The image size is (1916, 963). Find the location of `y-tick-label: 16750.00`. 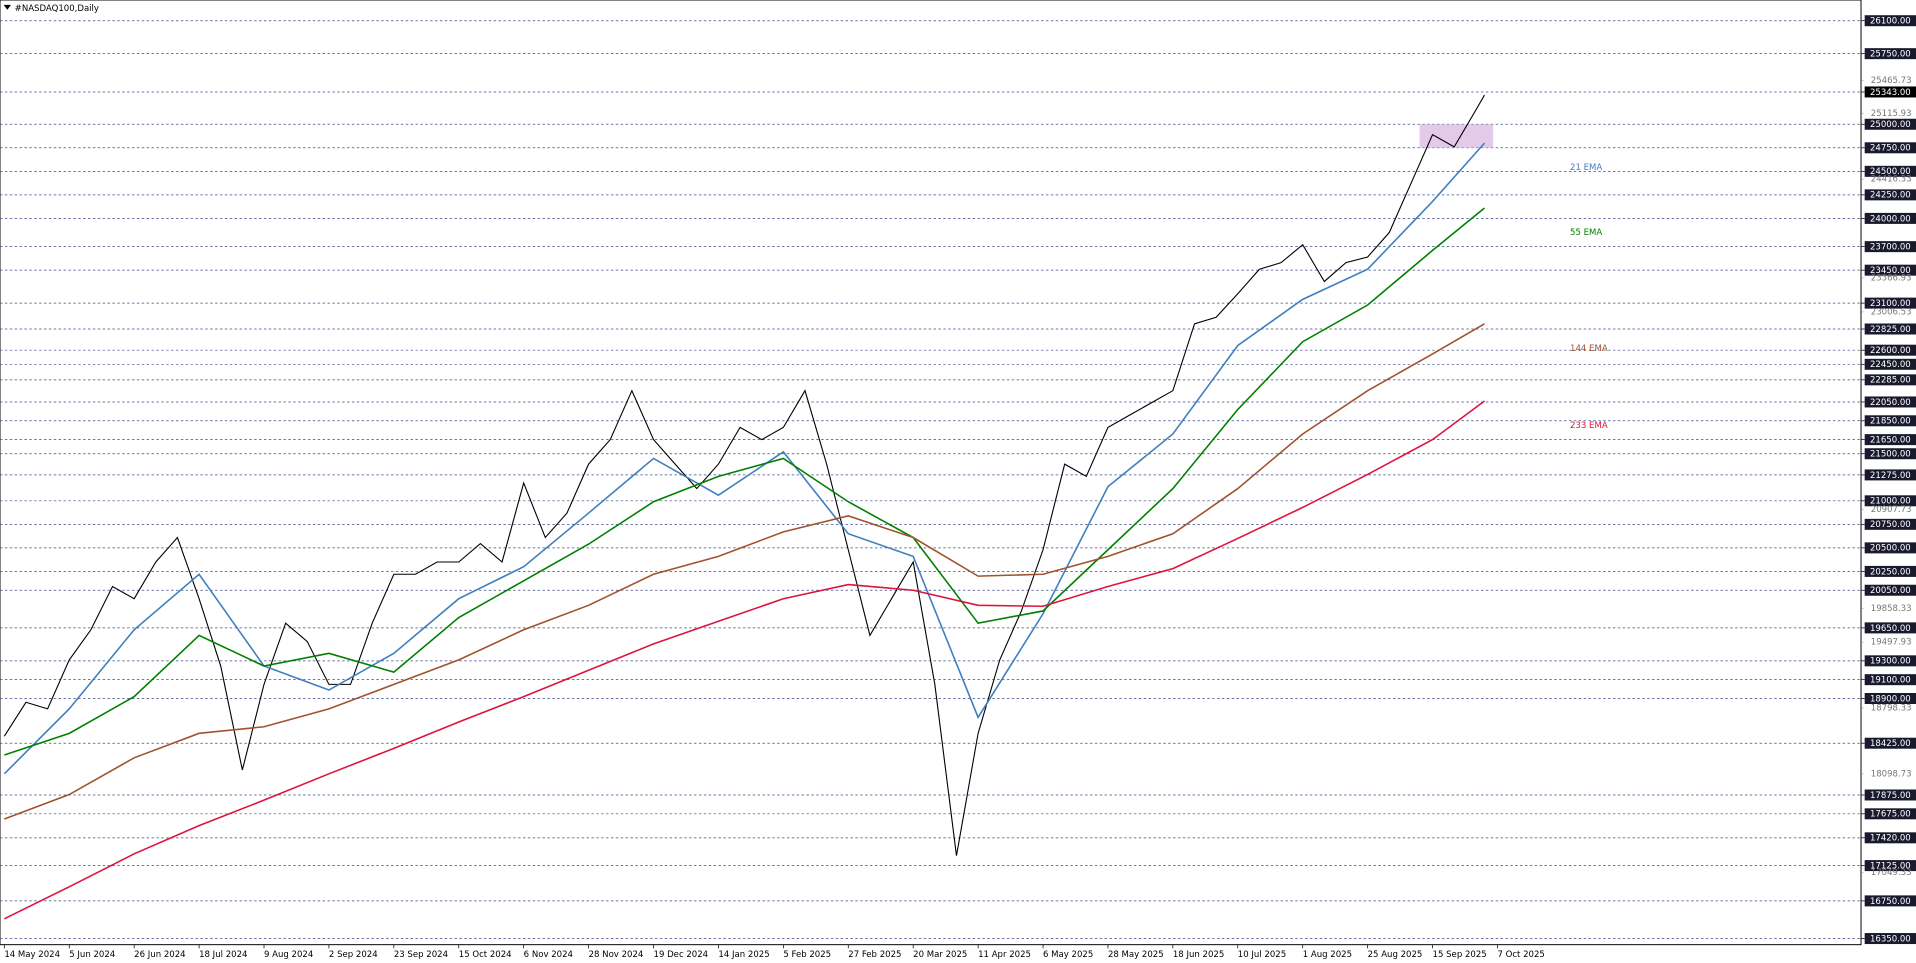

y-tick-label: 16750.00 is located at coordinates (1890, 902).